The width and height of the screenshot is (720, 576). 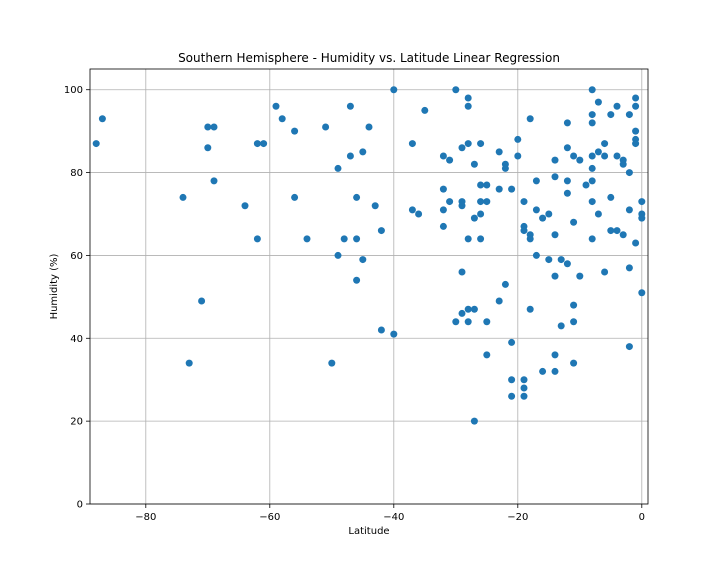 What do you see at coordinates (54, 286) in the screenshot?
I see `y-axis-label: Humidity (%)` at bounding box center [54, 286].